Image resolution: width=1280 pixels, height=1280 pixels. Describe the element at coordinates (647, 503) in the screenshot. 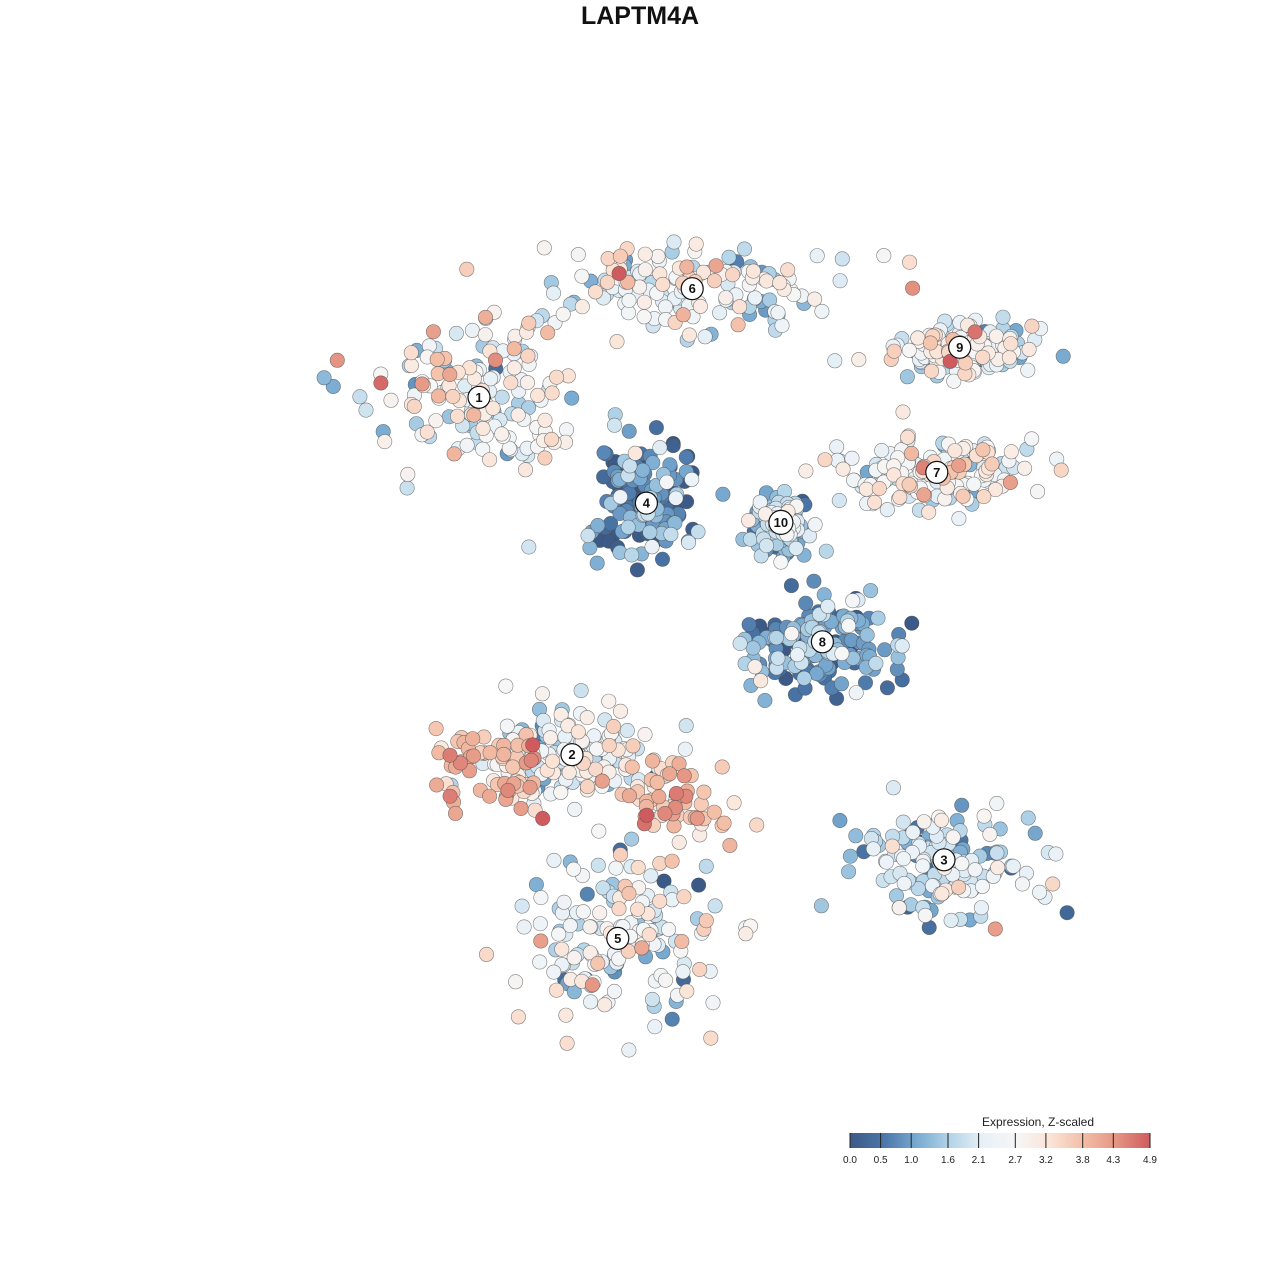

I see `cluster-label-text: 4` at that location.